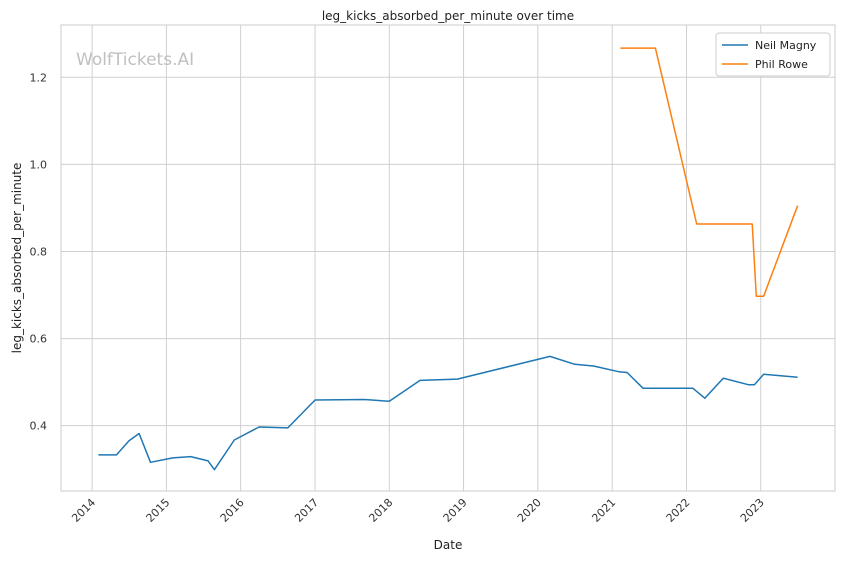 The width and height of the screenshot is (844, 561). What do you see at coordinates (39, 426) in the screenshot?
I see `y-tick-label: 0.4` at bounding box center [39, 426].